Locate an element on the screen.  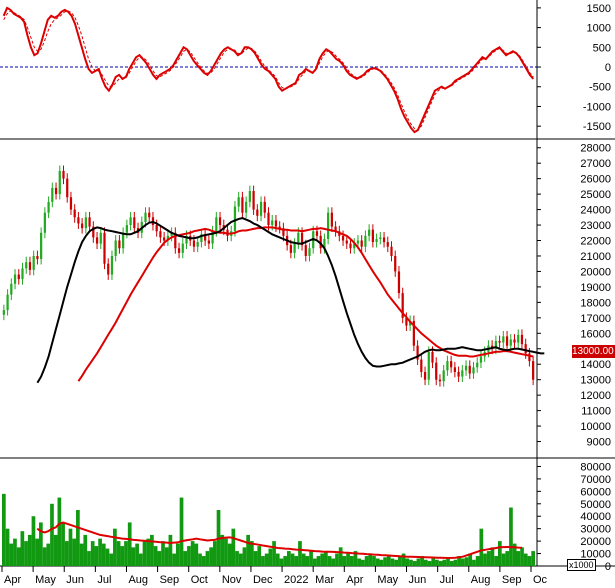
y-tick-label: 11000 is located at coordinates (596, 412).